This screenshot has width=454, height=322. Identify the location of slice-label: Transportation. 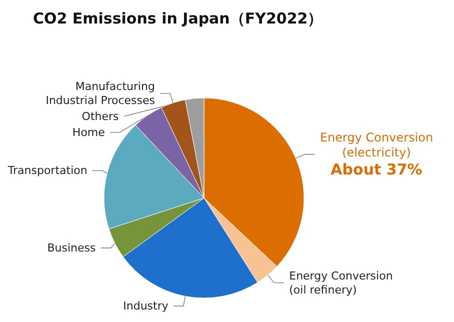
(47, 171).